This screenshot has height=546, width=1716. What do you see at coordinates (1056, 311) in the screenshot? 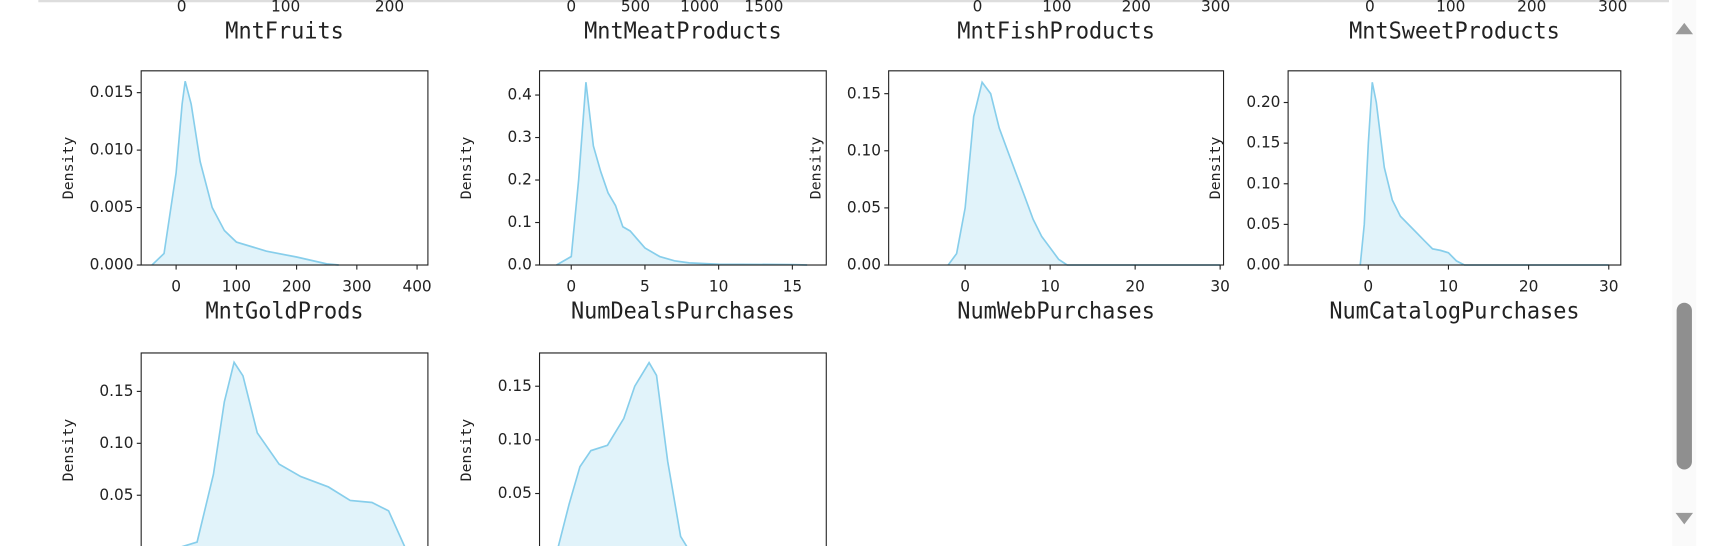
I see `x-axis-label: NumWebPurchases` at bounding box center [1056, 311].